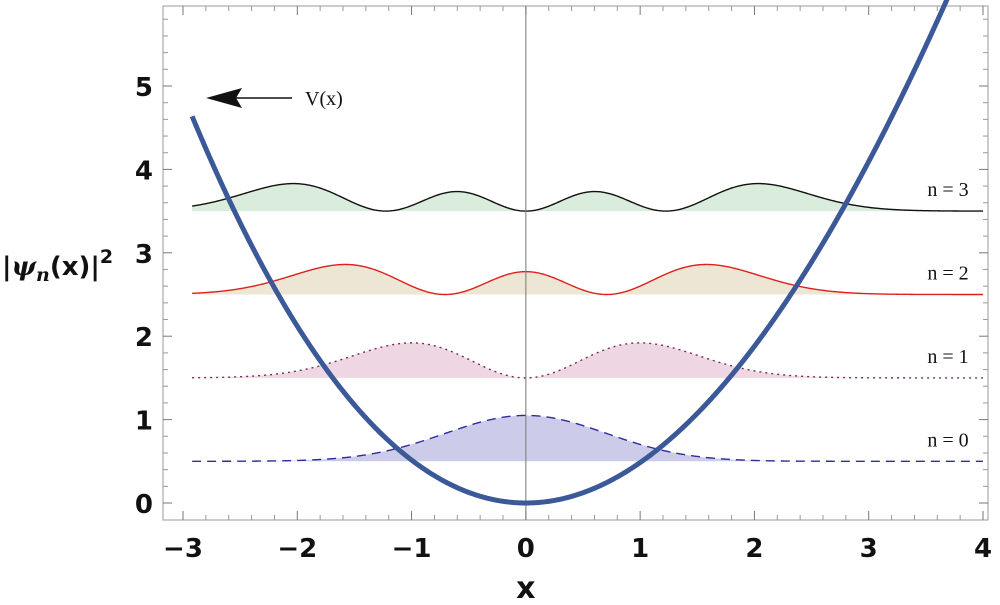 This screenshot has width=1000, height=605. What do you see at coordinates (412, 549) in the screenshot?
I see `x-tick-label: −1` at bounding box center [412, 549].